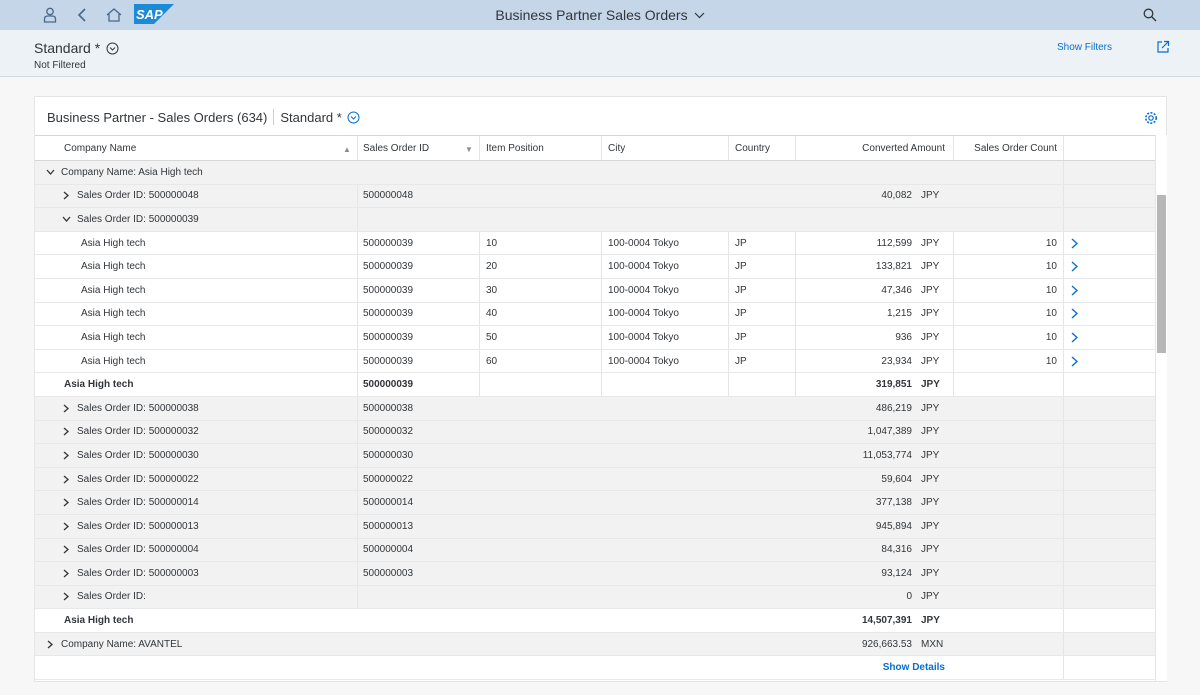 The width and height of the screenshot is (1200, 695). I want to click on group-label: Sales Order ID: 500000022, so click(207, 479).